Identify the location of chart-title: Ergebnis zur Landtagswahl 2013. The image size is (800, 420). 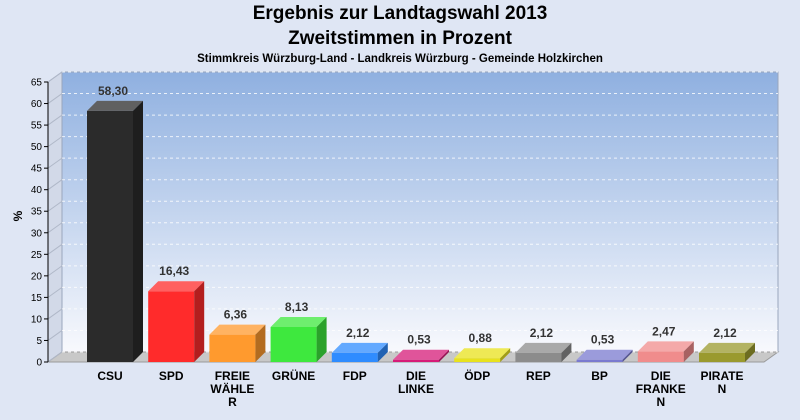
(400, 13).